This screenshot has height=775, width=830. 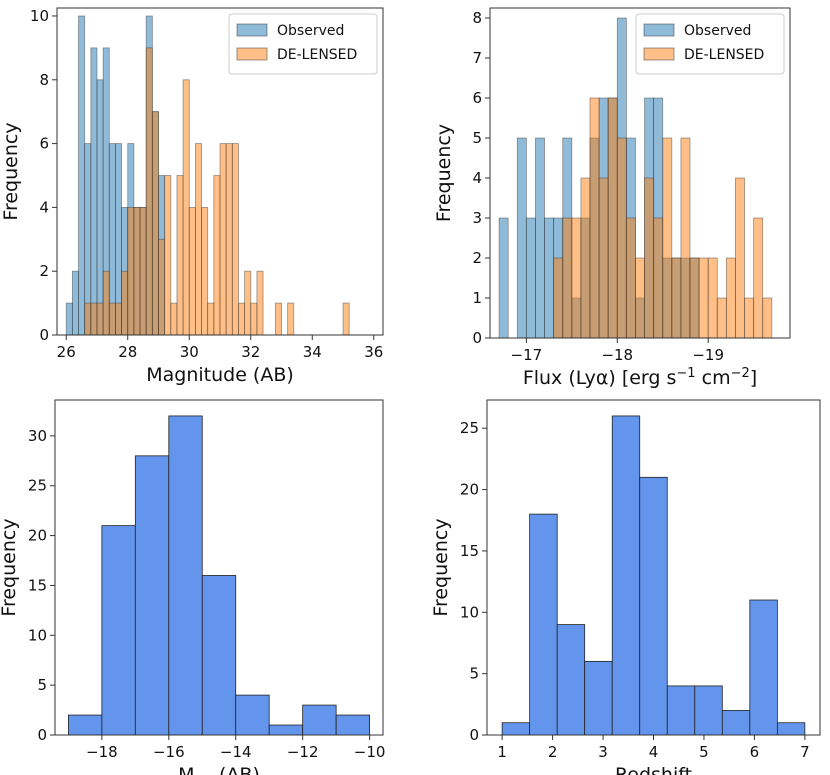 I want to click on x-tick-label: 1, so click(x=502, y=752).